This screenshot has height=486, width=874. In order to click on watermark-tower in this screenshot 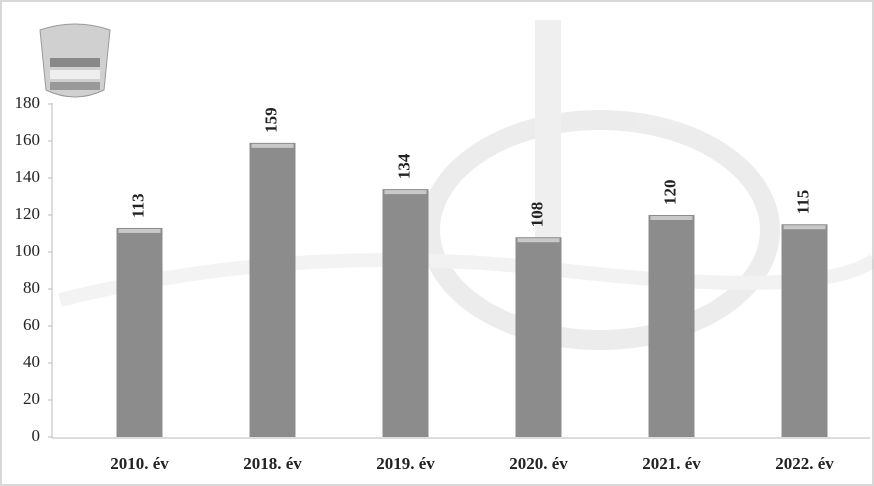, I will do `click(548, 140)`.